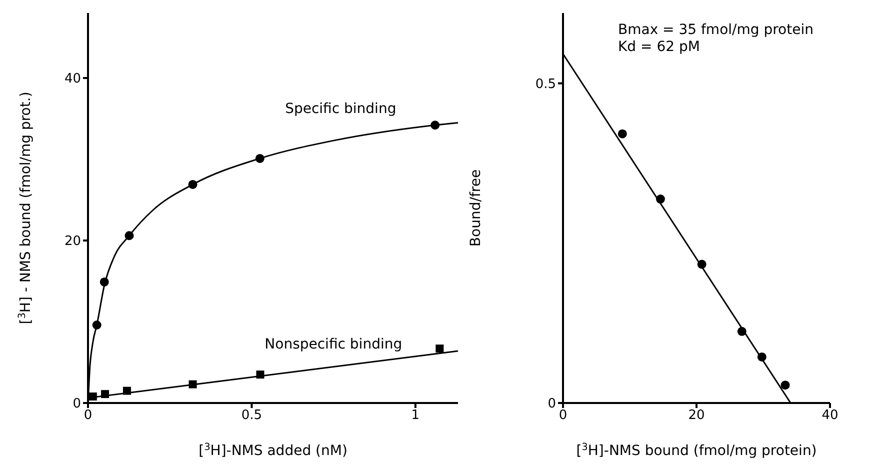 Image resolution: width=895 pixels, height=468 pixels. What do you see at coordinates (340, 109) in the screenshot?
I see `text: Specific binding` at bounding box center [340, 109].